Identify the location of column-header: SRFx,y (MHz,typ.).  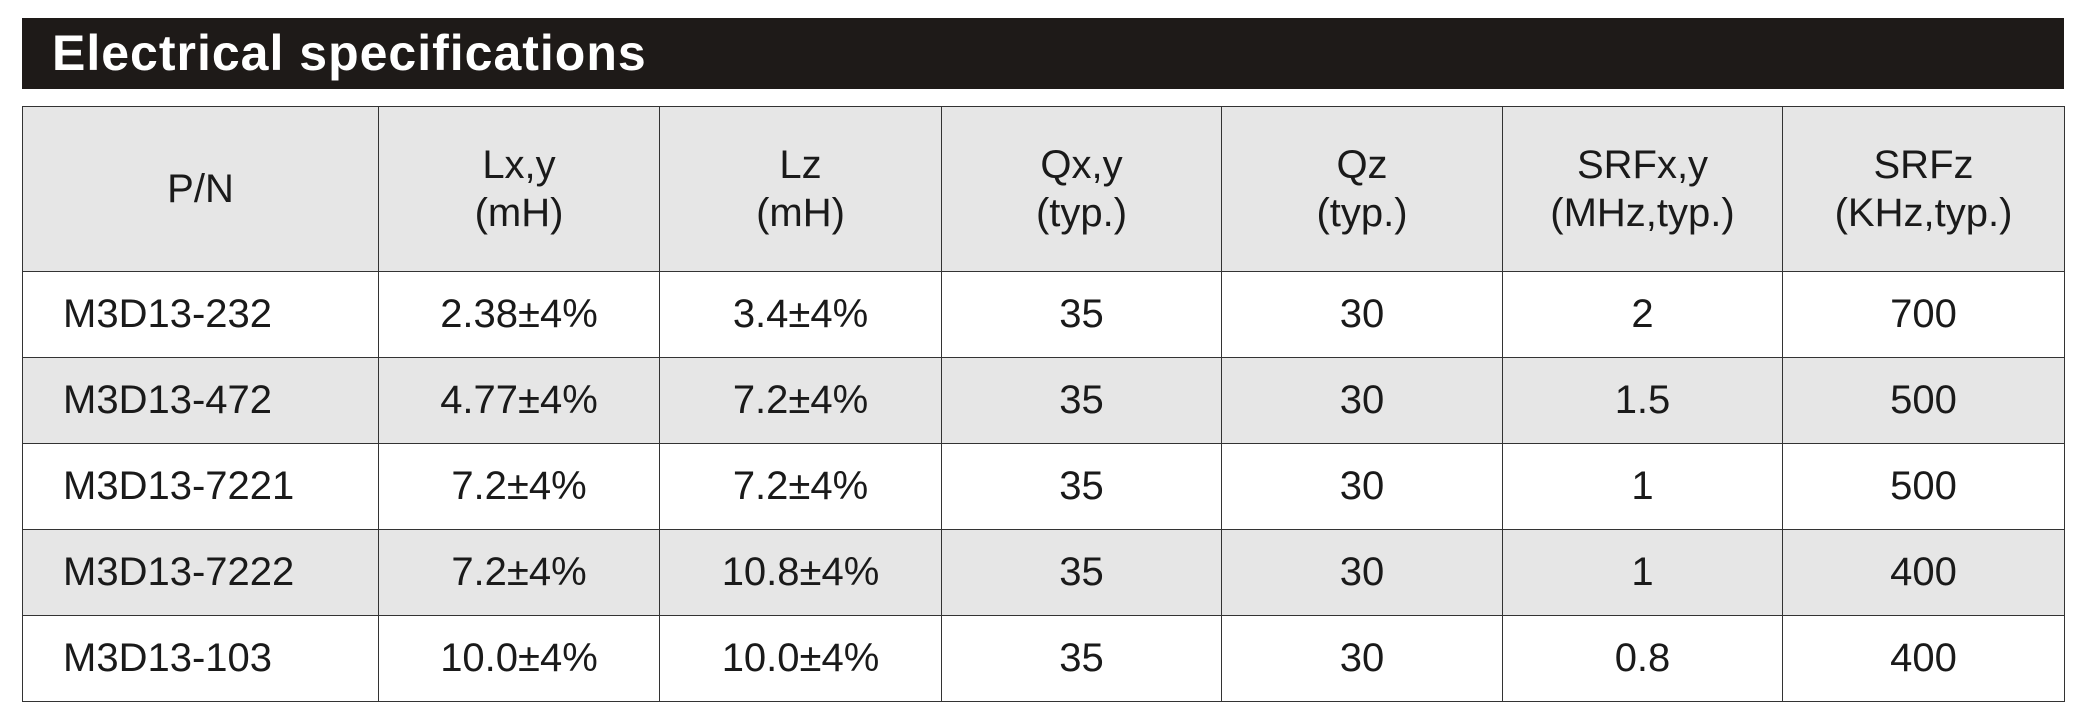
(1642, 189).